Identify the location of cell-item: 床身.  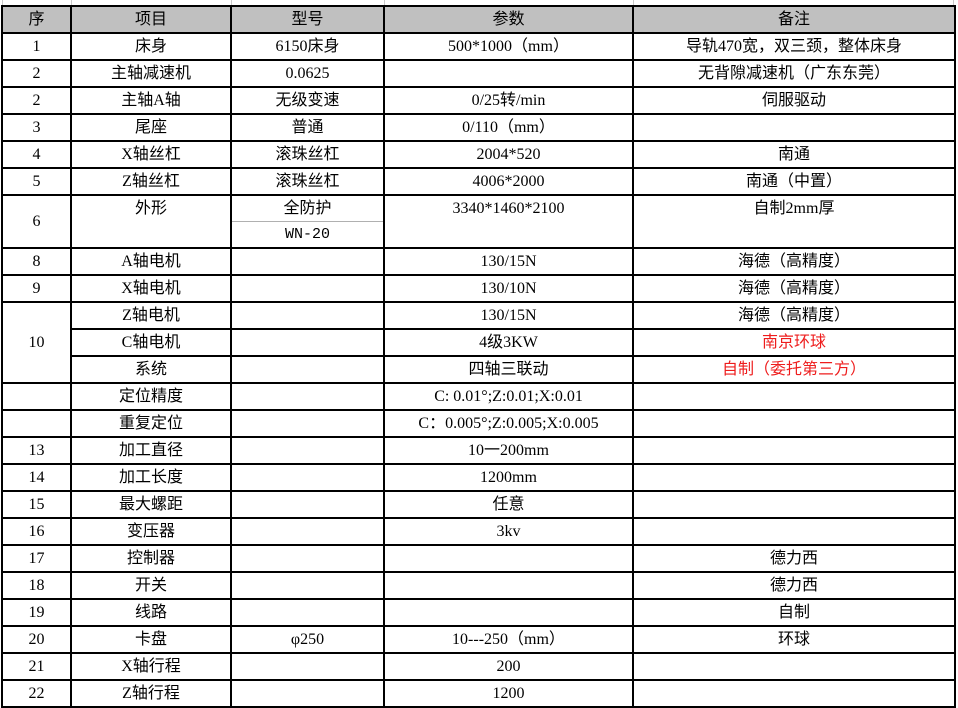
(151, 46).